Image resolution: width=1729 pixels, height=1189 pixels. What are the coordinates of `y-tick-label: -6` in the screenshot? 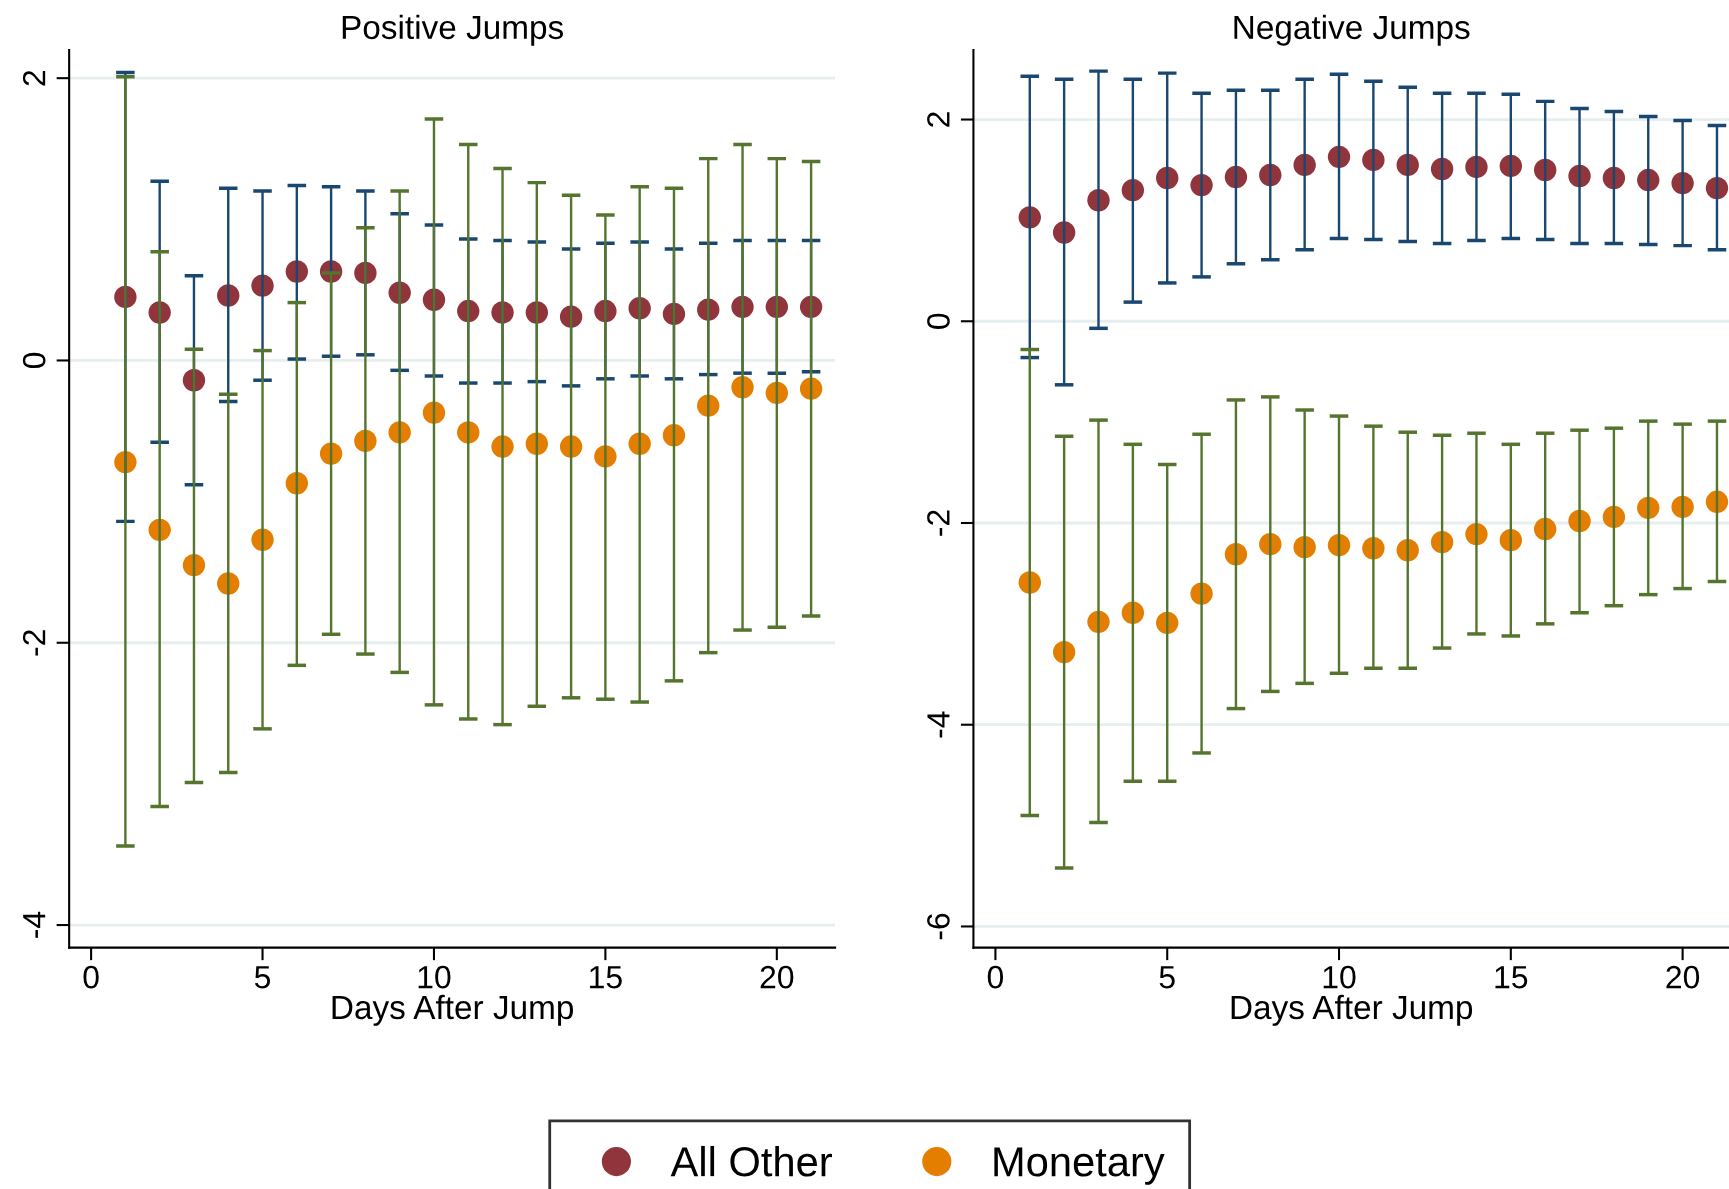 It's located at (938, 926).